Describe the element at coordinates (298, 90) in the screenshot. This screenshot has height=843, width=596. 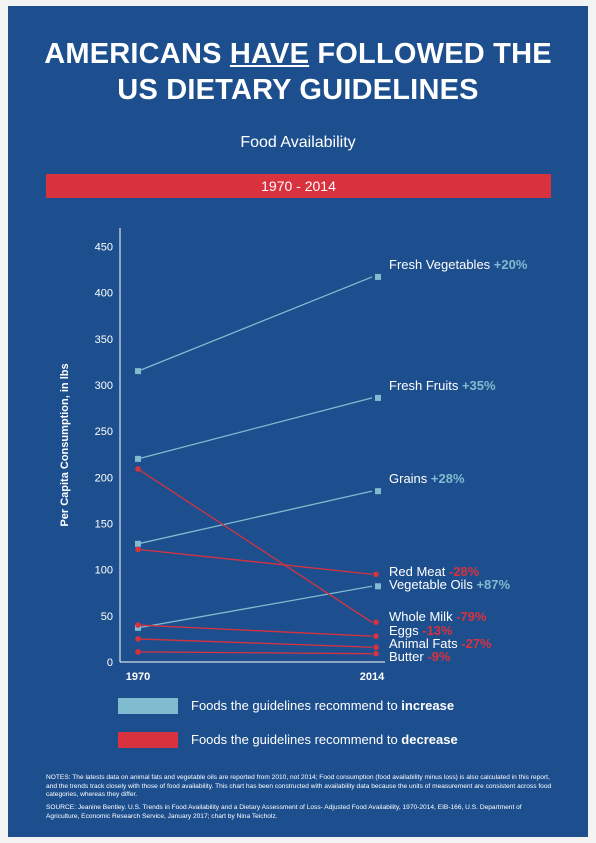
I see `title-line-2: US DIETARY GUIDELINES` at that location.